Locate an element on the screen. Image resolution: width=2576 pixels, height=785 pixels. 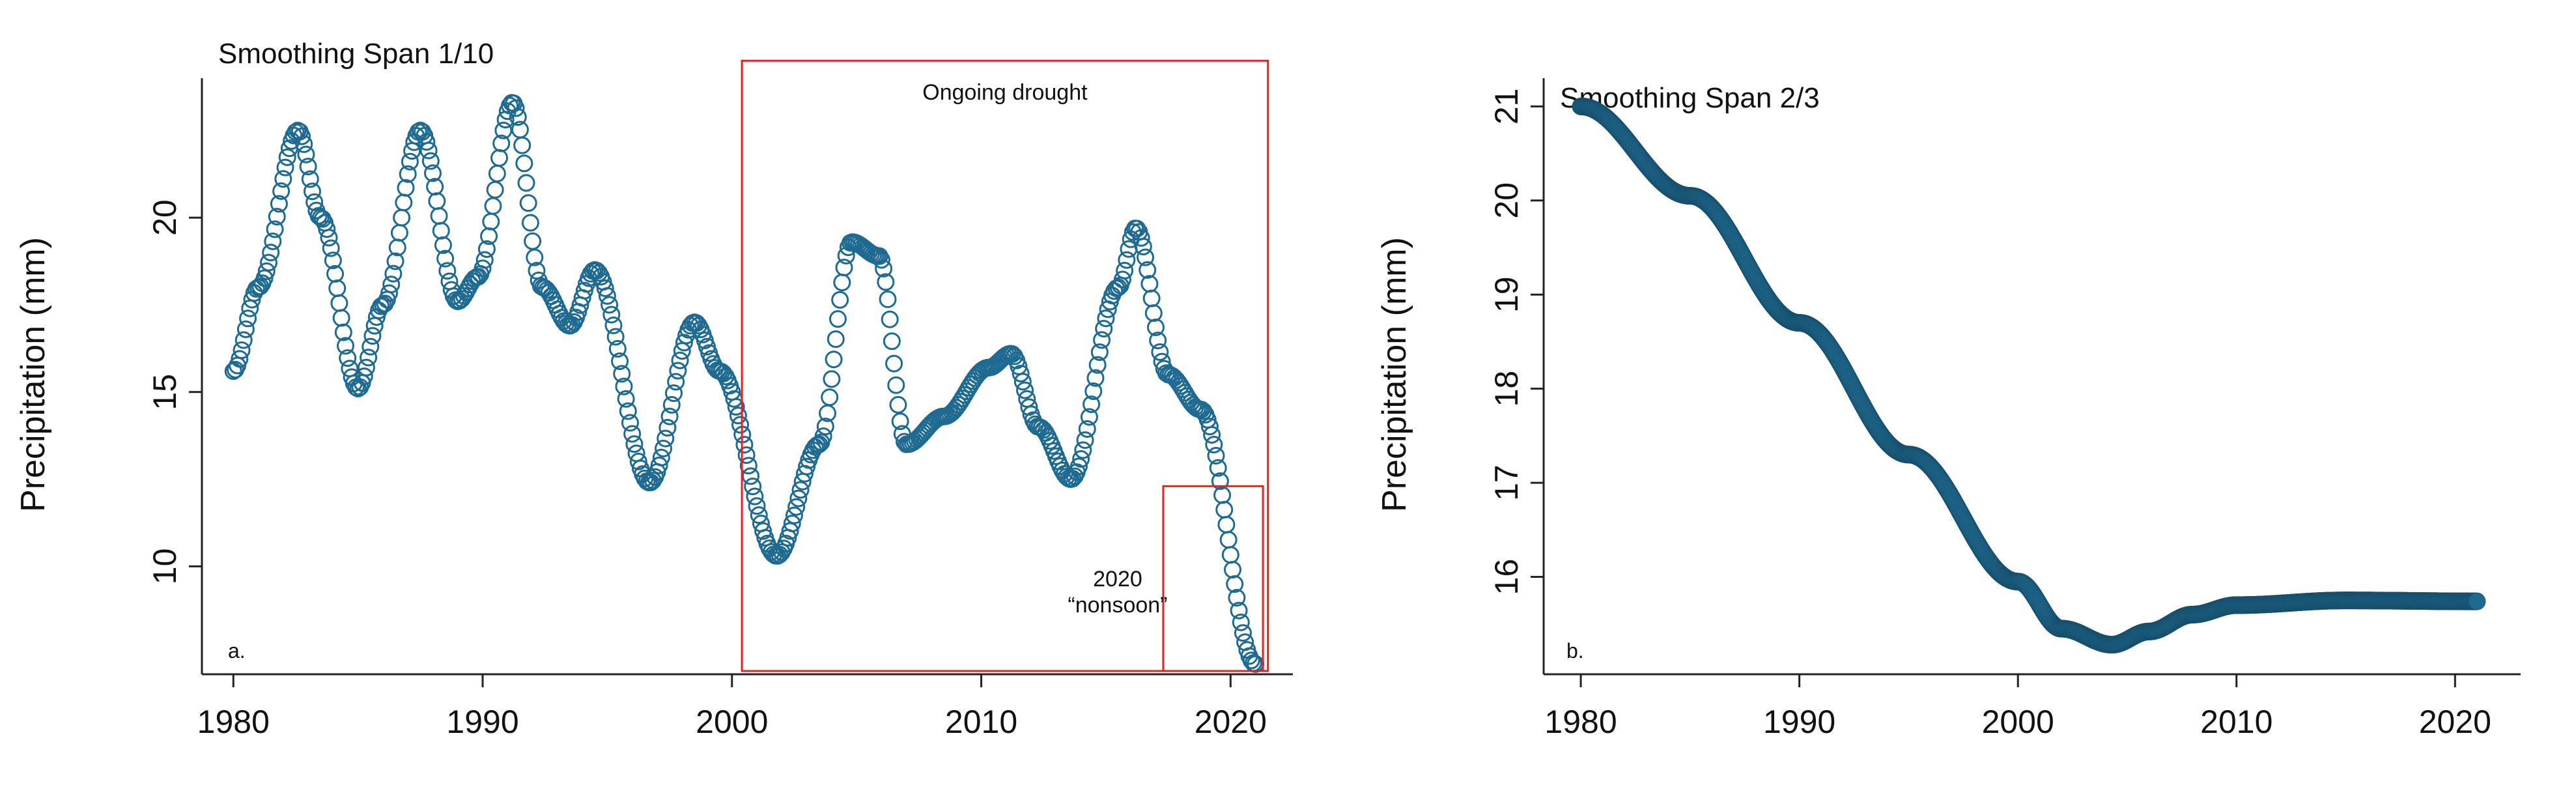
x-tick-label: 2020 is located at coordinates (2455, 722).